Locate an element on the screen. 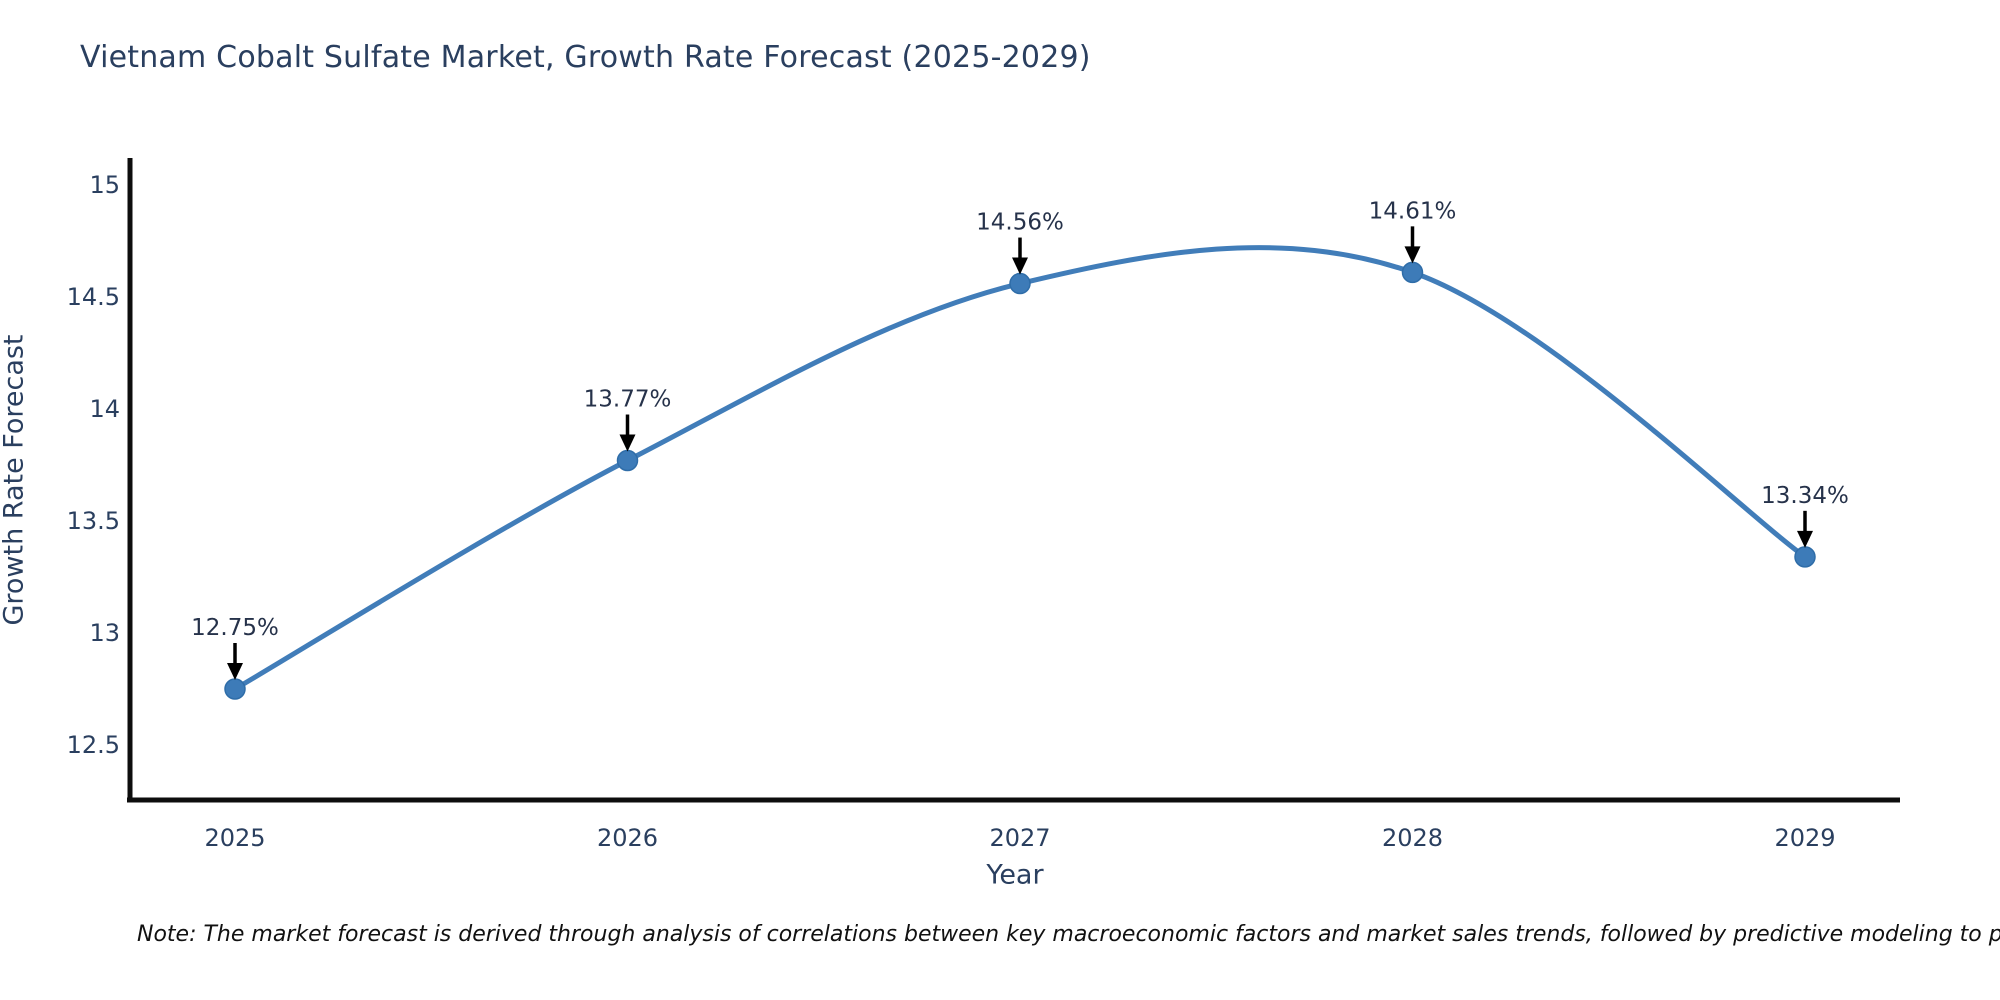 This screenshot has width=2000, height=1000. x-axis-title: Year is located at coordinates (1015, 875).